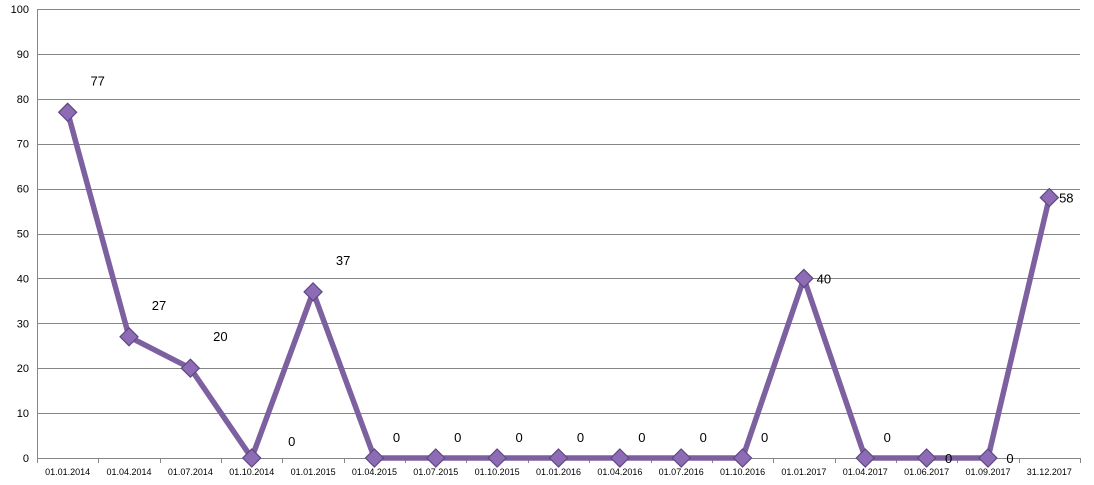  Describe the element at coordinates (67, 472) in the screenshot. I see `x-tick-label: 01.01.2014` at that location.